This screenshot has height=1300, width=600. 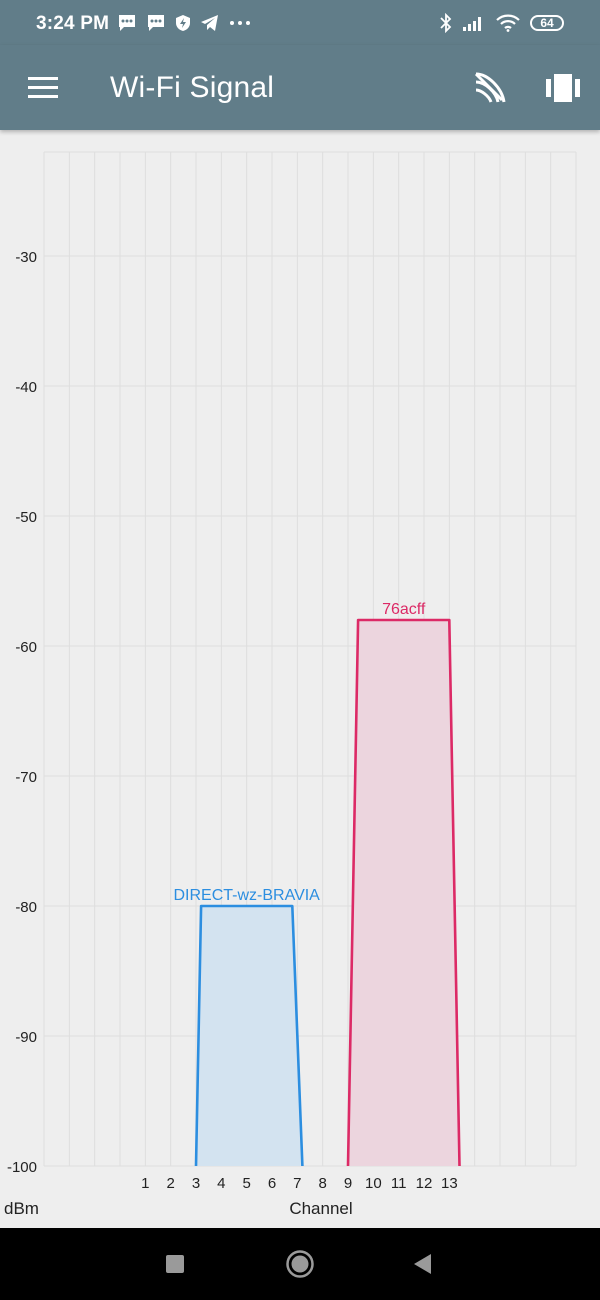 What do you see at coordinates (73, 23) in the screenshot?
I see `status-time: 3:24 PM` at bounding box center [73, 23].